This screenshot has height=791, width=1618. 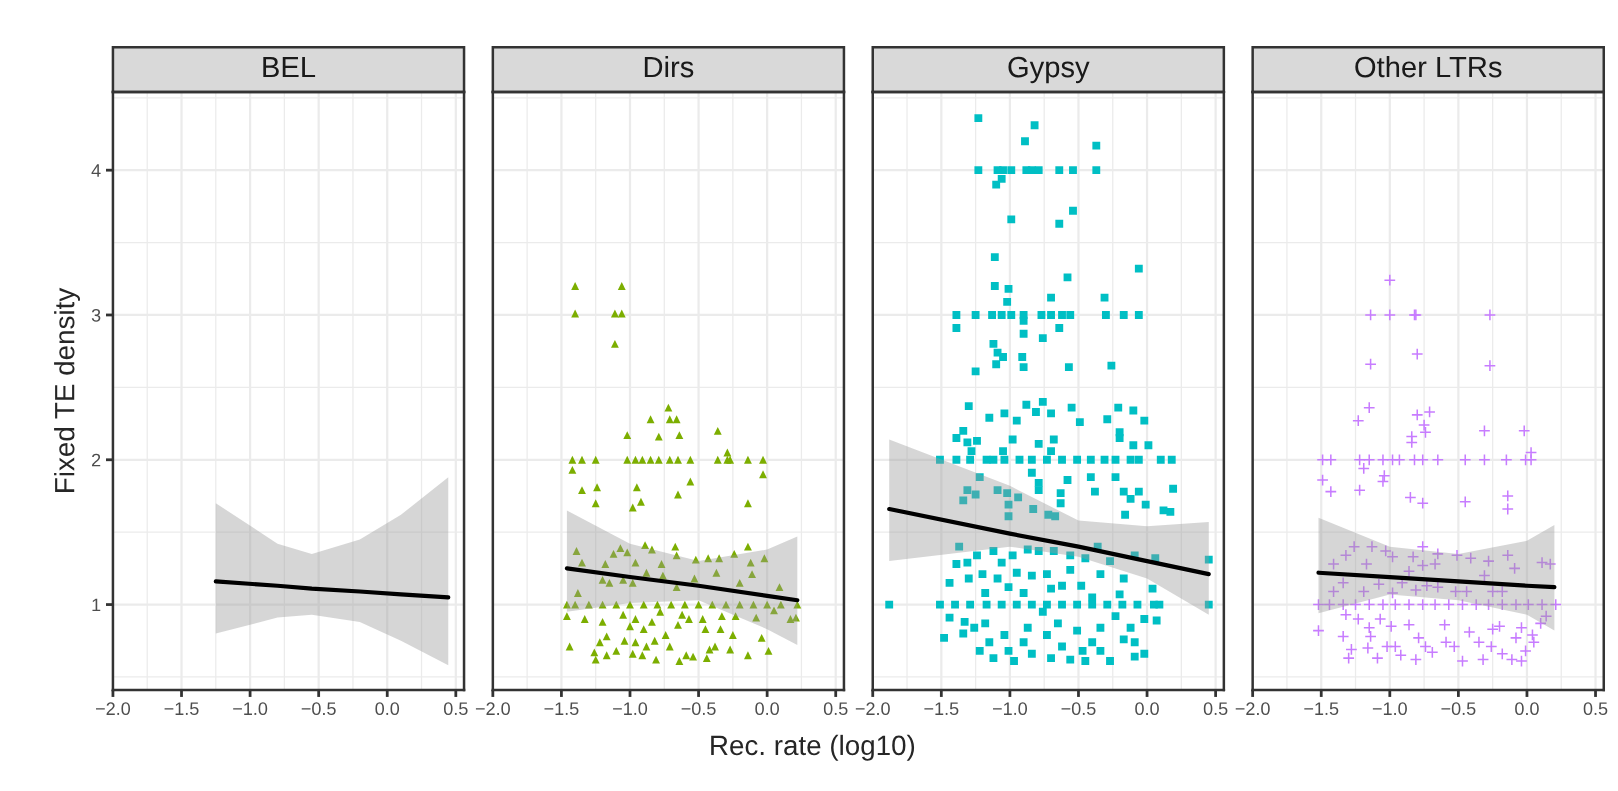 I want to click on chart-title: Dirs, so click(x=669, y=66).